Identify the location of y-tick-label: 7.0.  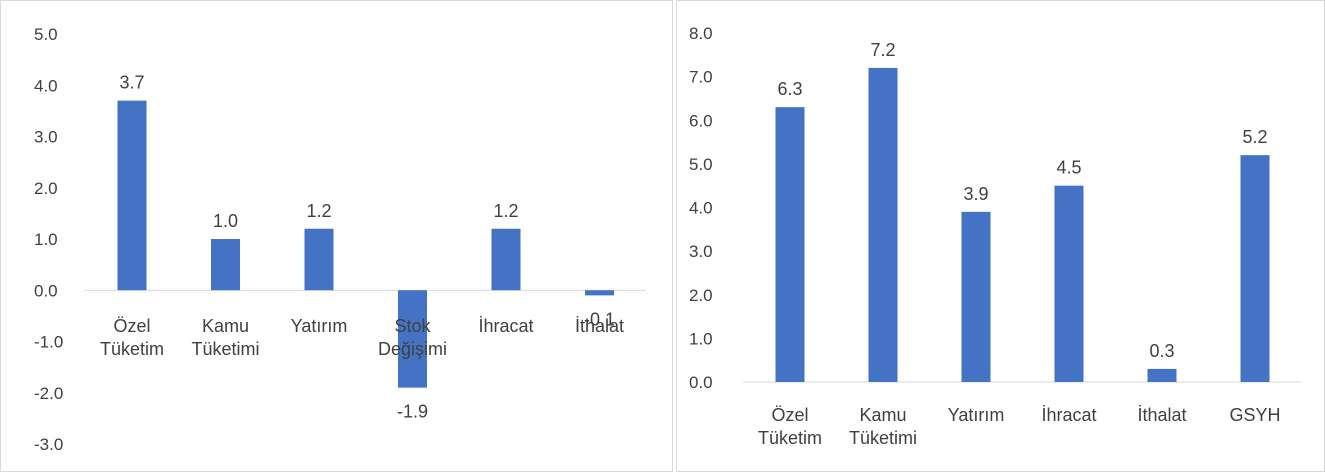
(701, 77).